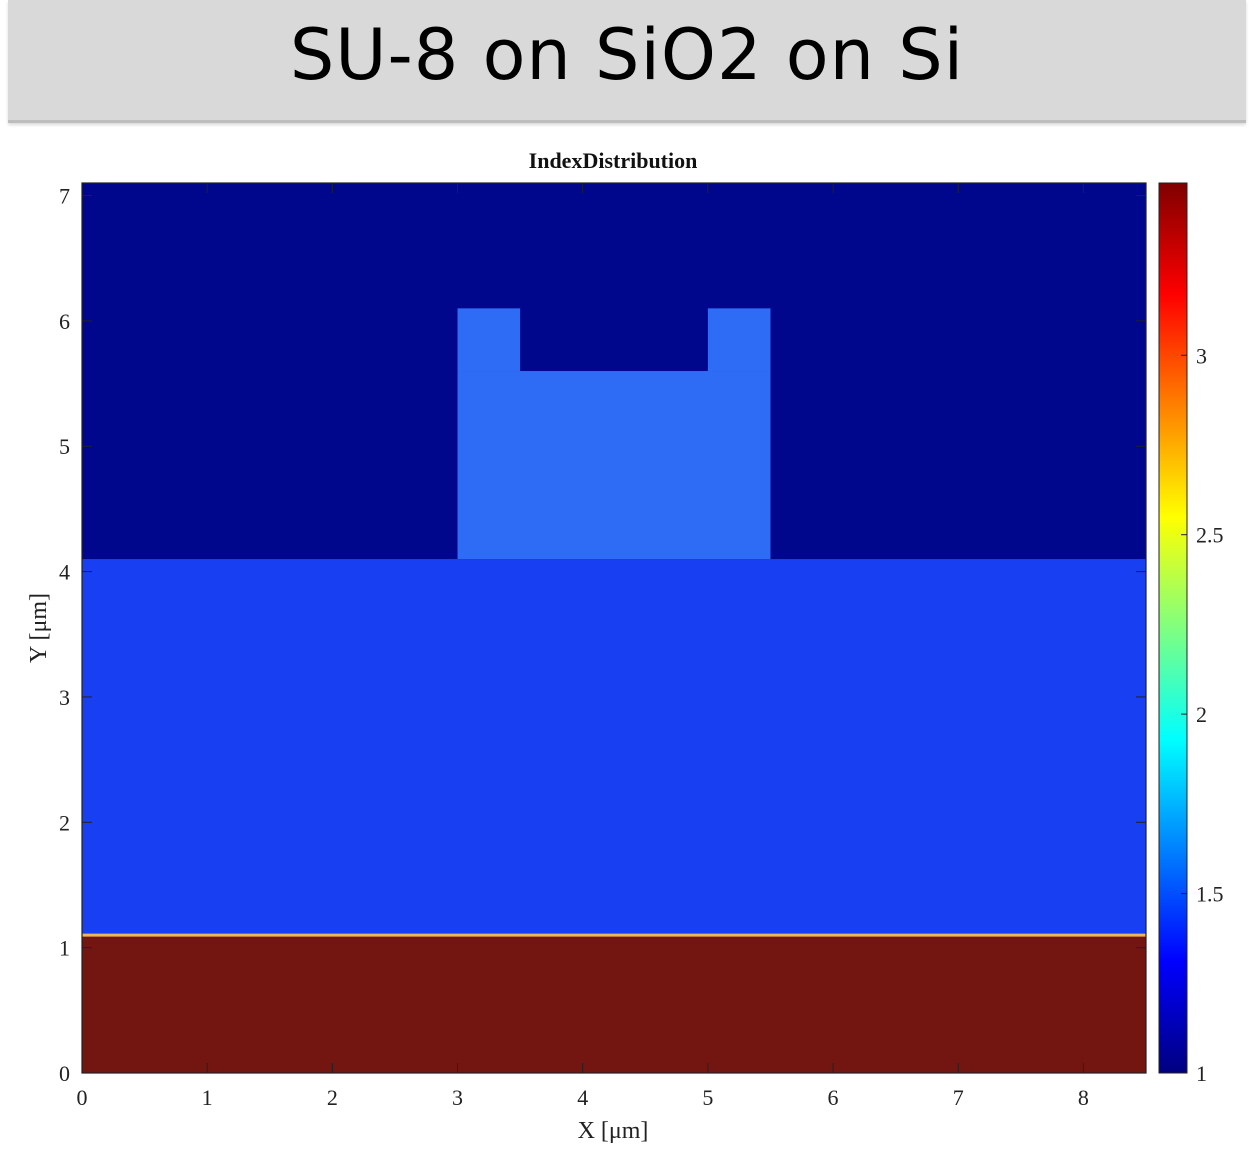  What do you see at coordinates (64, 321) in the screenshot?
I see `y-tick-label: 6` at bounding box center [64, 321].